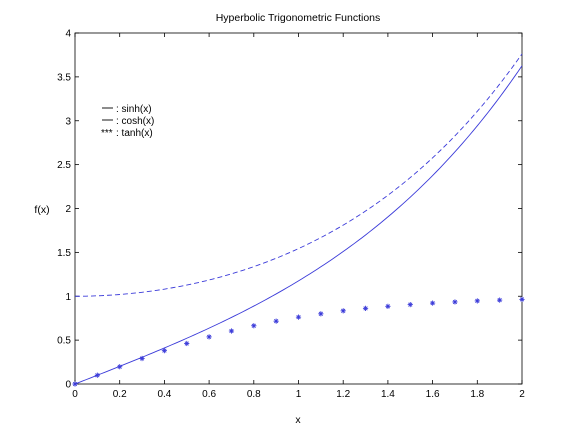 The height and width of the screenshot is (432, 576). I want to click on y-tick-label: 1, so click(68, 297).